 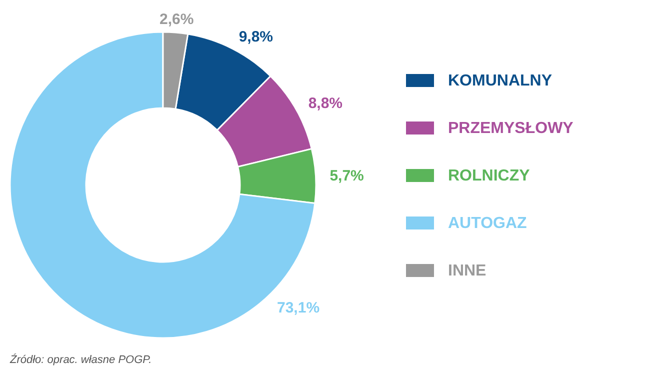 I want to click on legend-label: AUTOGAZ, so click(x=488, y=223).